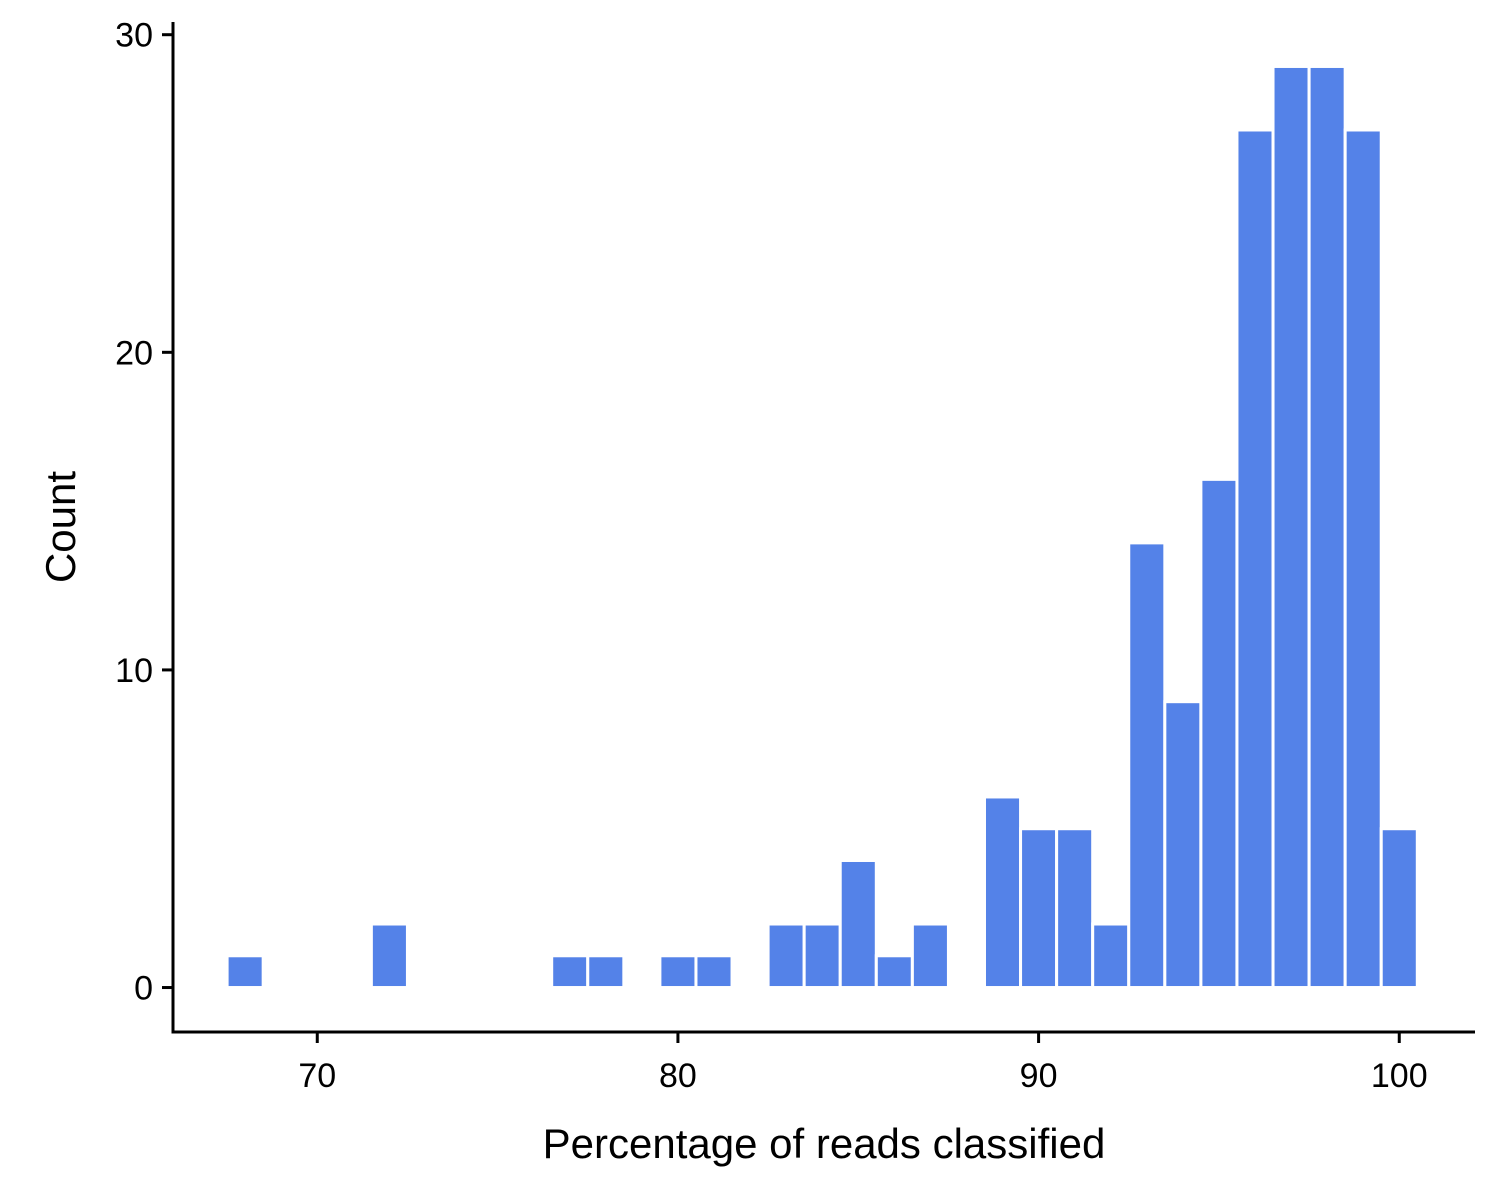  I want to click on y-axis-ticks: 0 10 20 30, so click(144, 512).